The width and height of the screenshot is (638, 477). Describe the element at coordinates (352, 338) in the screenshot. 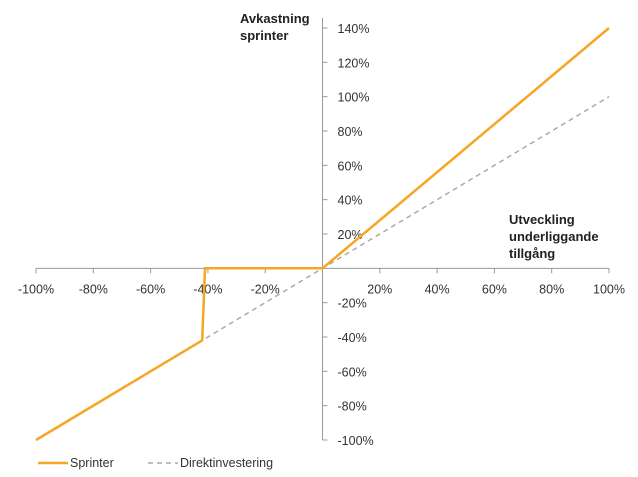

I see `y-tick-label: -40%` at that location.